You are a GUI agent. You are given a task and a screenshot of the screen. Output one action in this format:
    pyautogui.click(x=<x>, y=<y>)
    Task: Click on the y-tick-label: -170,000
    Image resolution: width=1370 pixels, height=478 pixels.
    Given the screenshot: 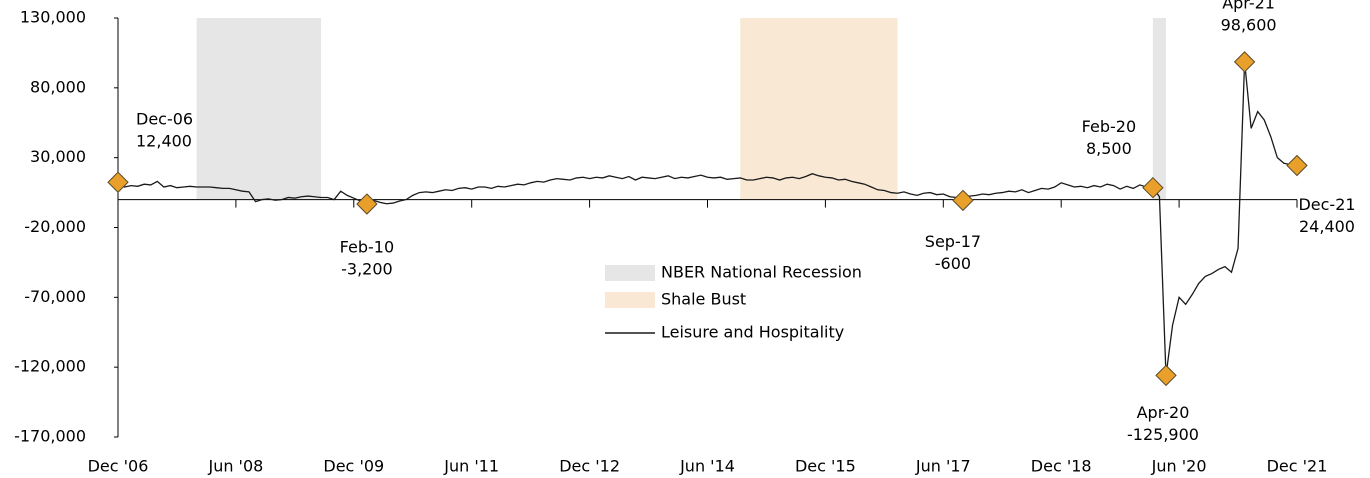 What is the action you would take?
    pyautogui.click(x=50, y=436)
    